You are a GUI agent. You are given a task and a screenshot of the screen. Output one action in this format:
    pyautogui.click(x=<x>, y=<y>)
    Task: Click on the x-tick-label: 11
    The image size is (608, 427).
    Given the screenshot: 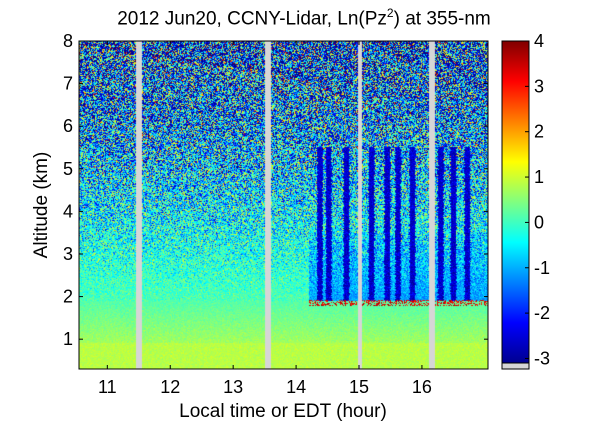 What is the action you would take?
    pyautogui.click(x=107, y=387)
    